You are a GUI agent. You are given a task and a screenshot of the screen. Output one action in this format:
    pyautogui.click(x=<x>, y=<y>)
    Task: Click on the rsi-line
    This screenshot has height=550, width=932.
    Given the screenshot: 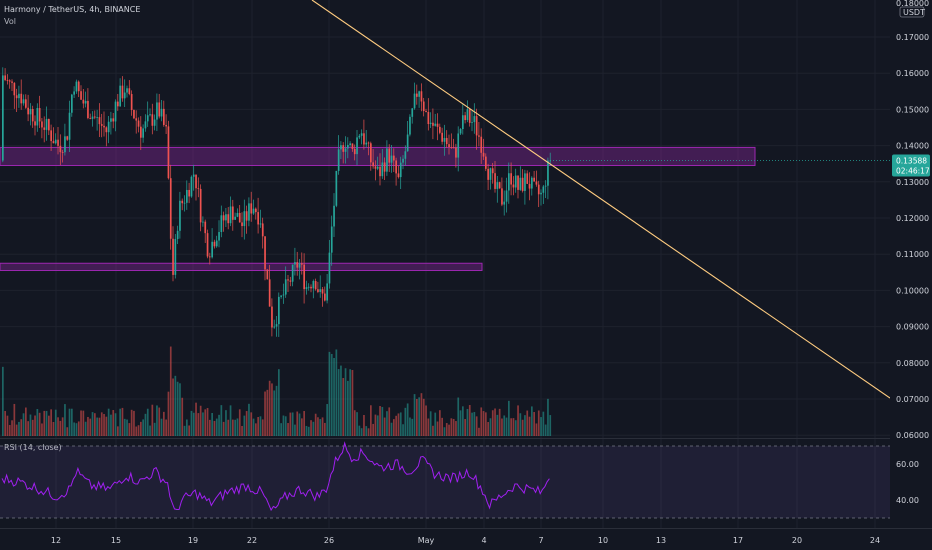 What is the action you would take?
    pyautogui.click(x=275, y=476)
    